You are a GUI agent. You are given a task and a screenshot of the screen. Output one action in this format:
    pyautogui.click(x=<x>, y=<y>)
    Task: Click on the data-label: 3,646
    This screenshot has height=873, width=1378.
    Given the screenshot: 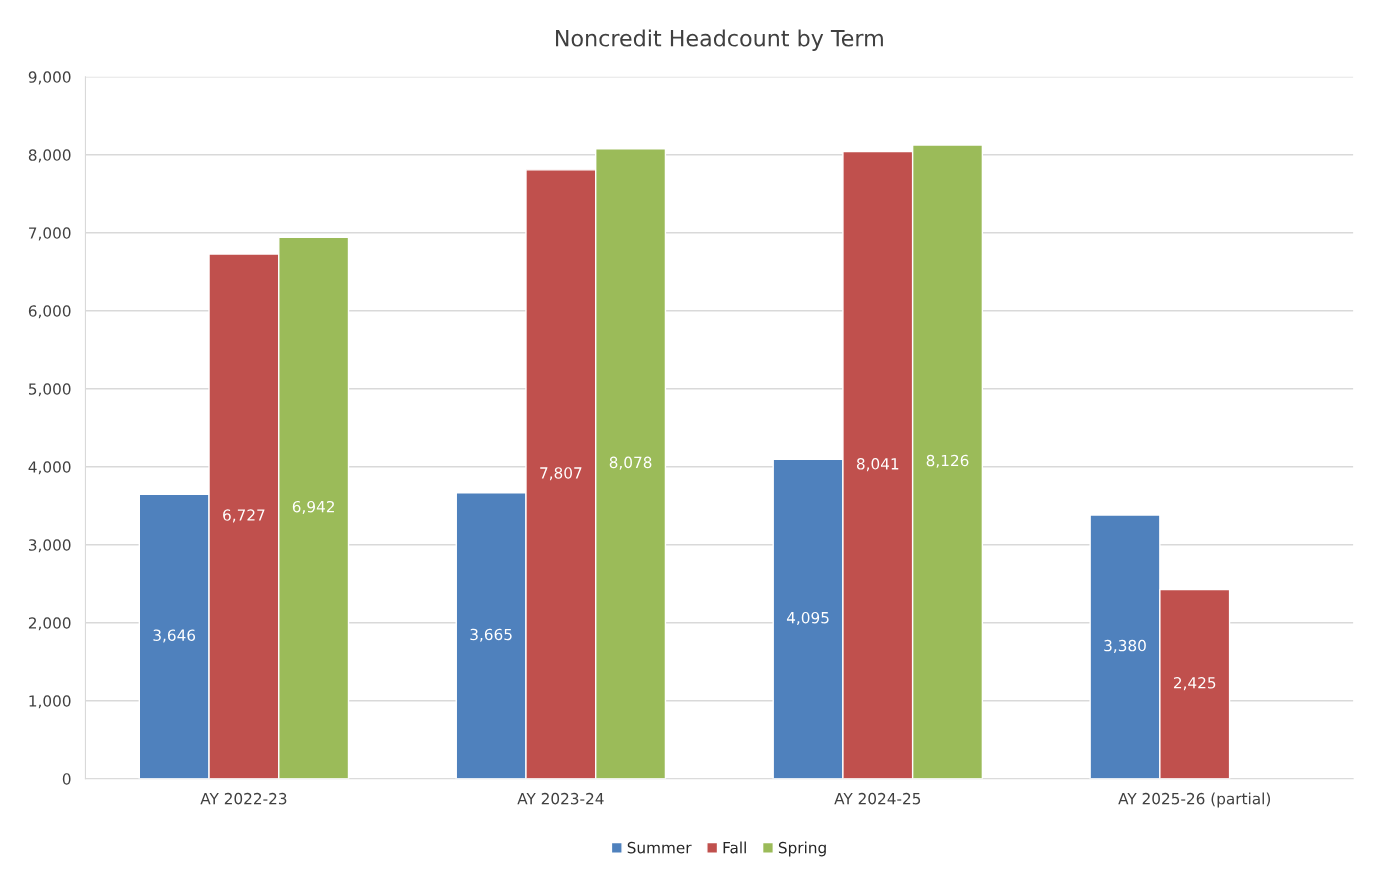 What is the action you would take?
    pyautogui.click(x=174, y=636)
    